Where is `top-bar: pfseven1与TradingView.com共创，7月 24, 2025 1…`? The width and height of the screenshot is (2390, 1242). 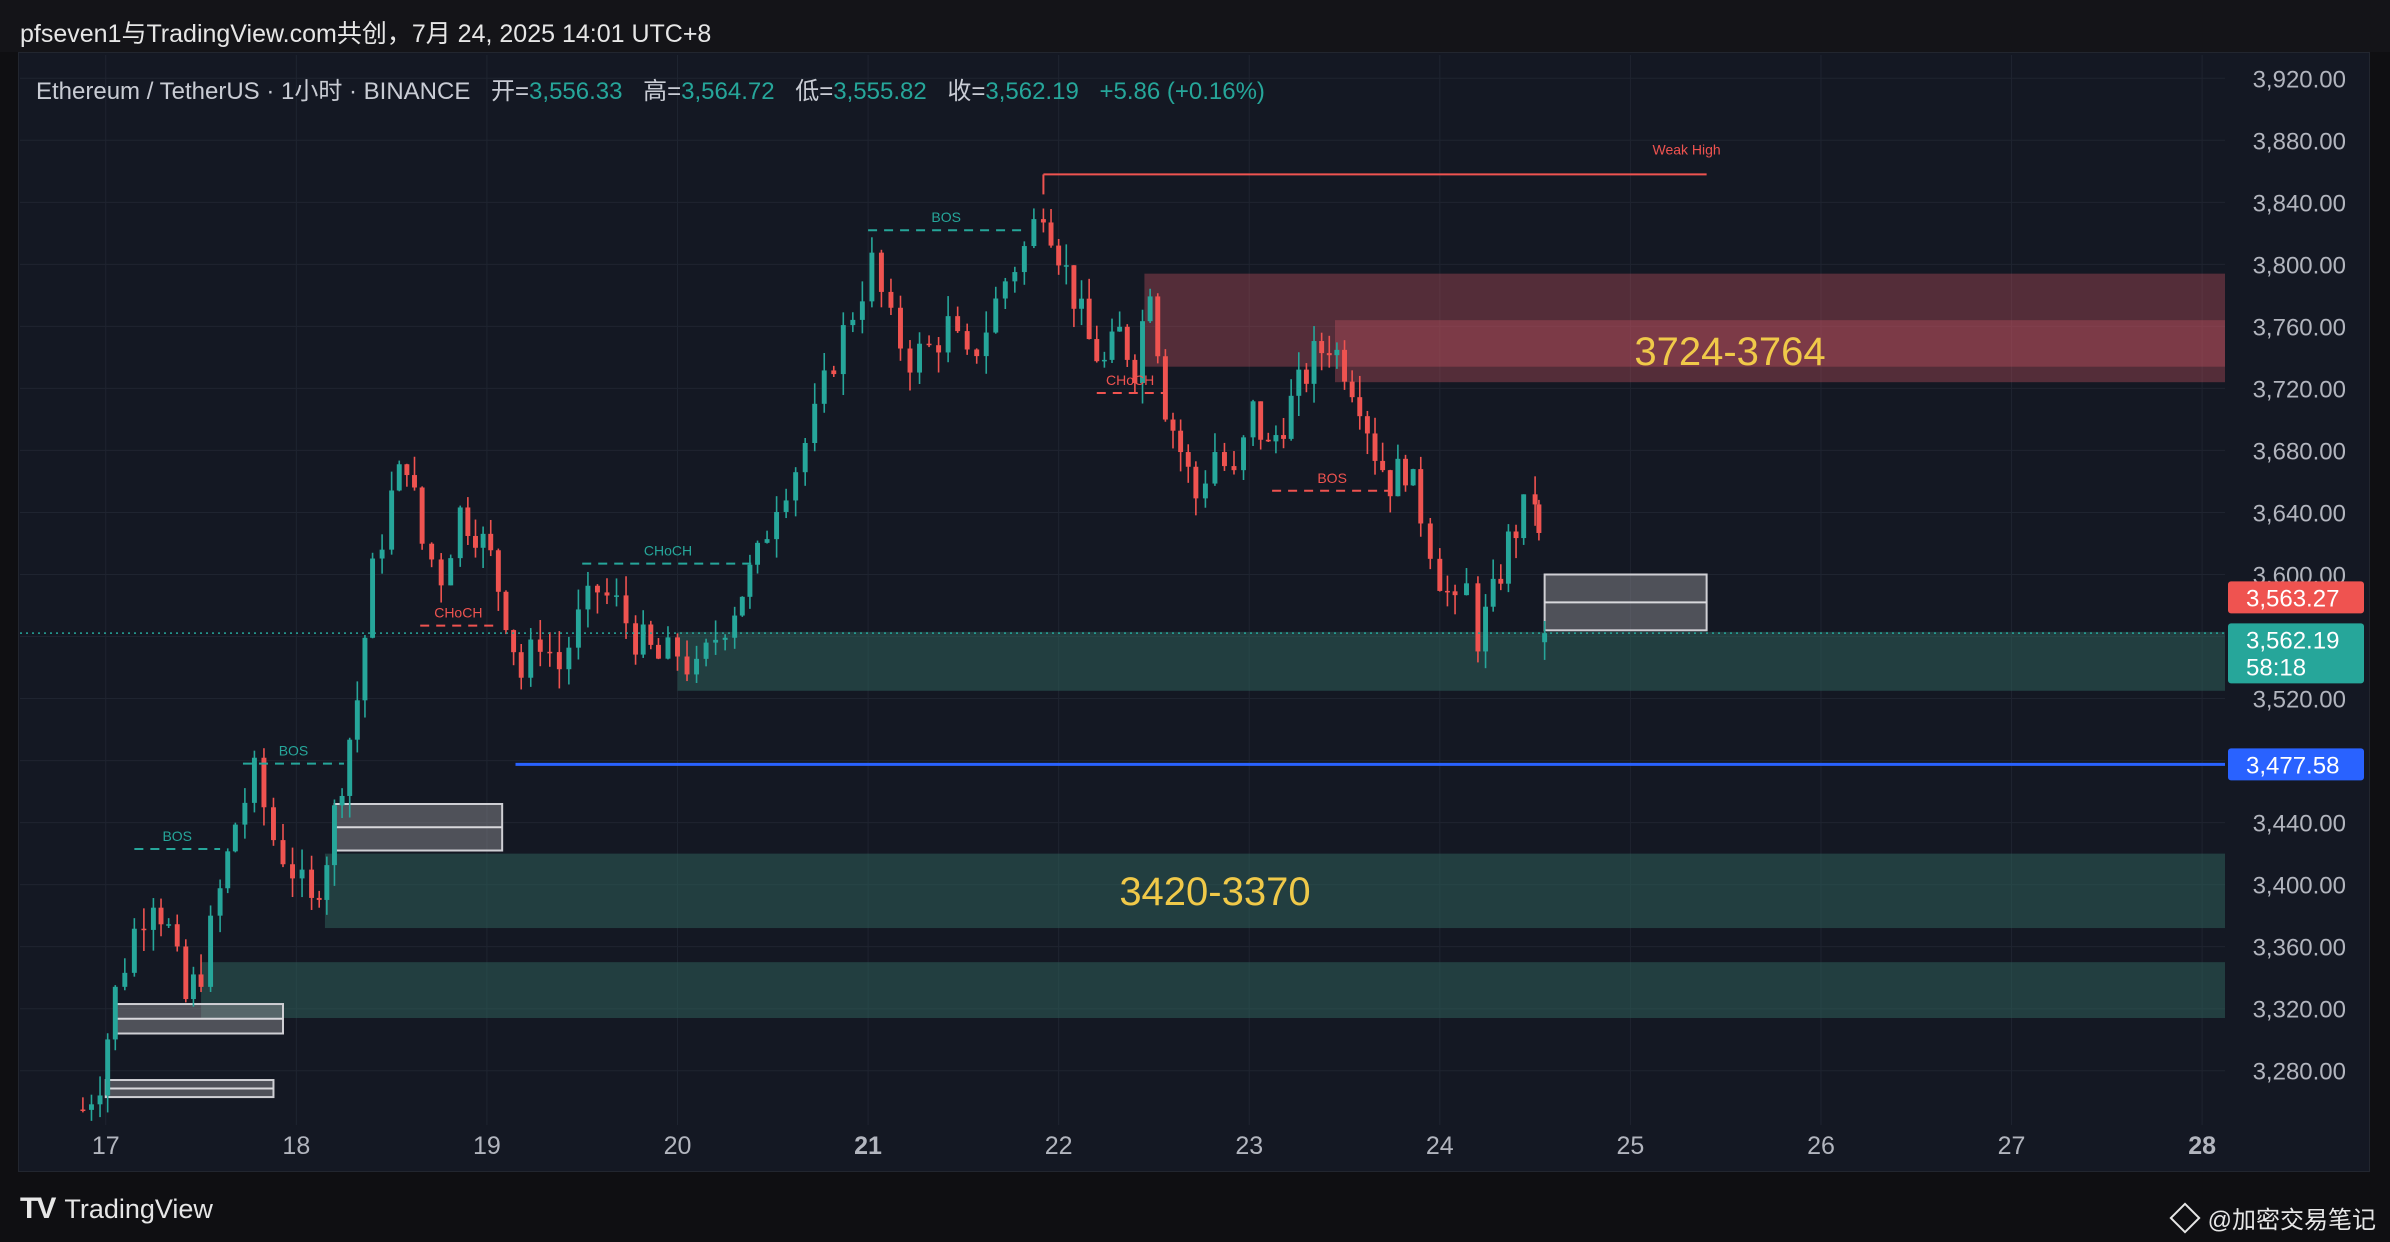
top-bar: pfseven1与TradingView.com共创，7月 24, 2025 1… is located at coordinates (1195, 26).